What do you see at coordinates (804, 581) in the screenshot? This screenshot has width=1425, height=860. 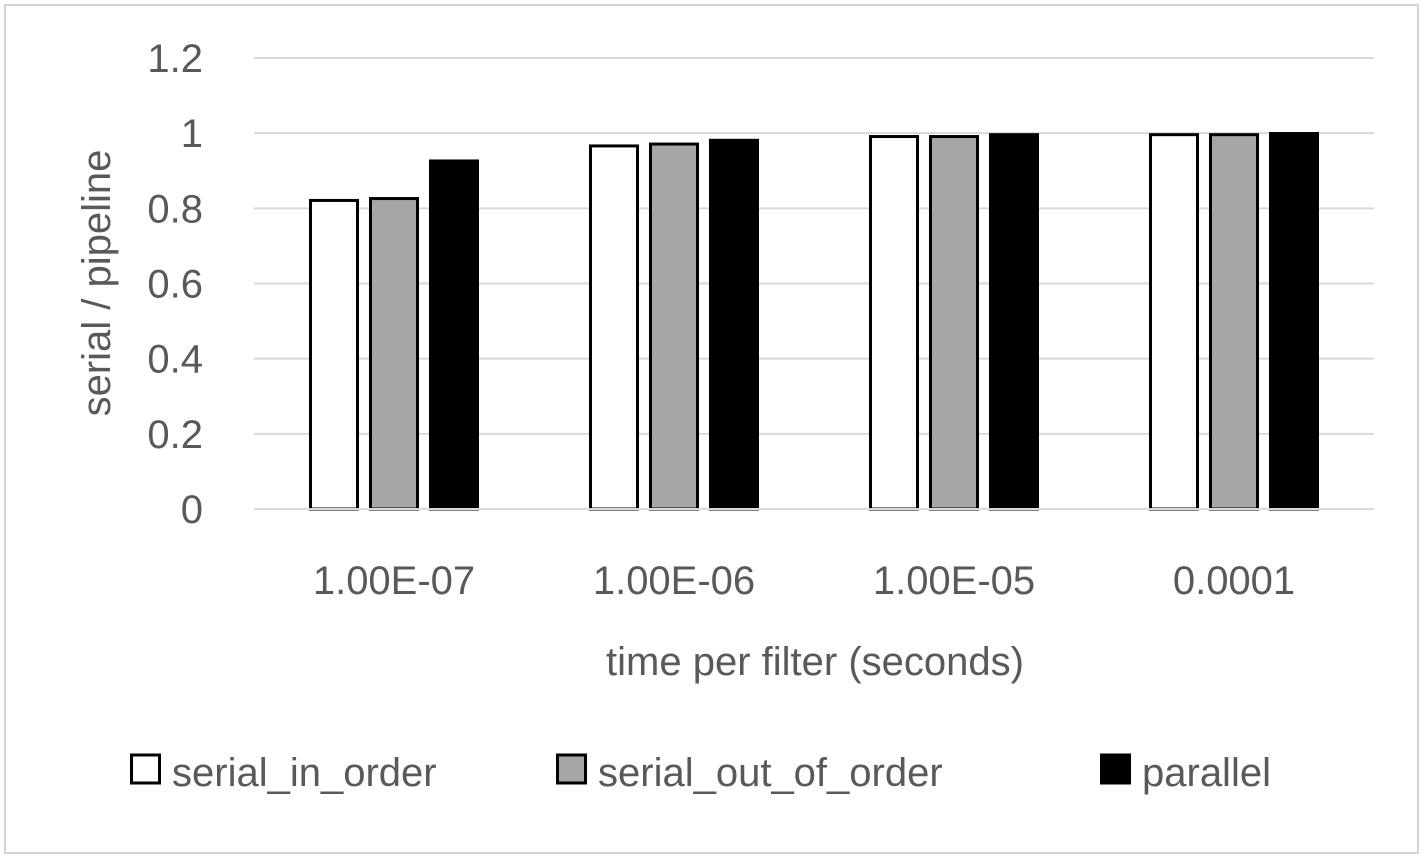 I see `x-tick-labels: 1.00E-07 1.00E-06 1.00E-05 0.0001` at bounding box center [804, 581].